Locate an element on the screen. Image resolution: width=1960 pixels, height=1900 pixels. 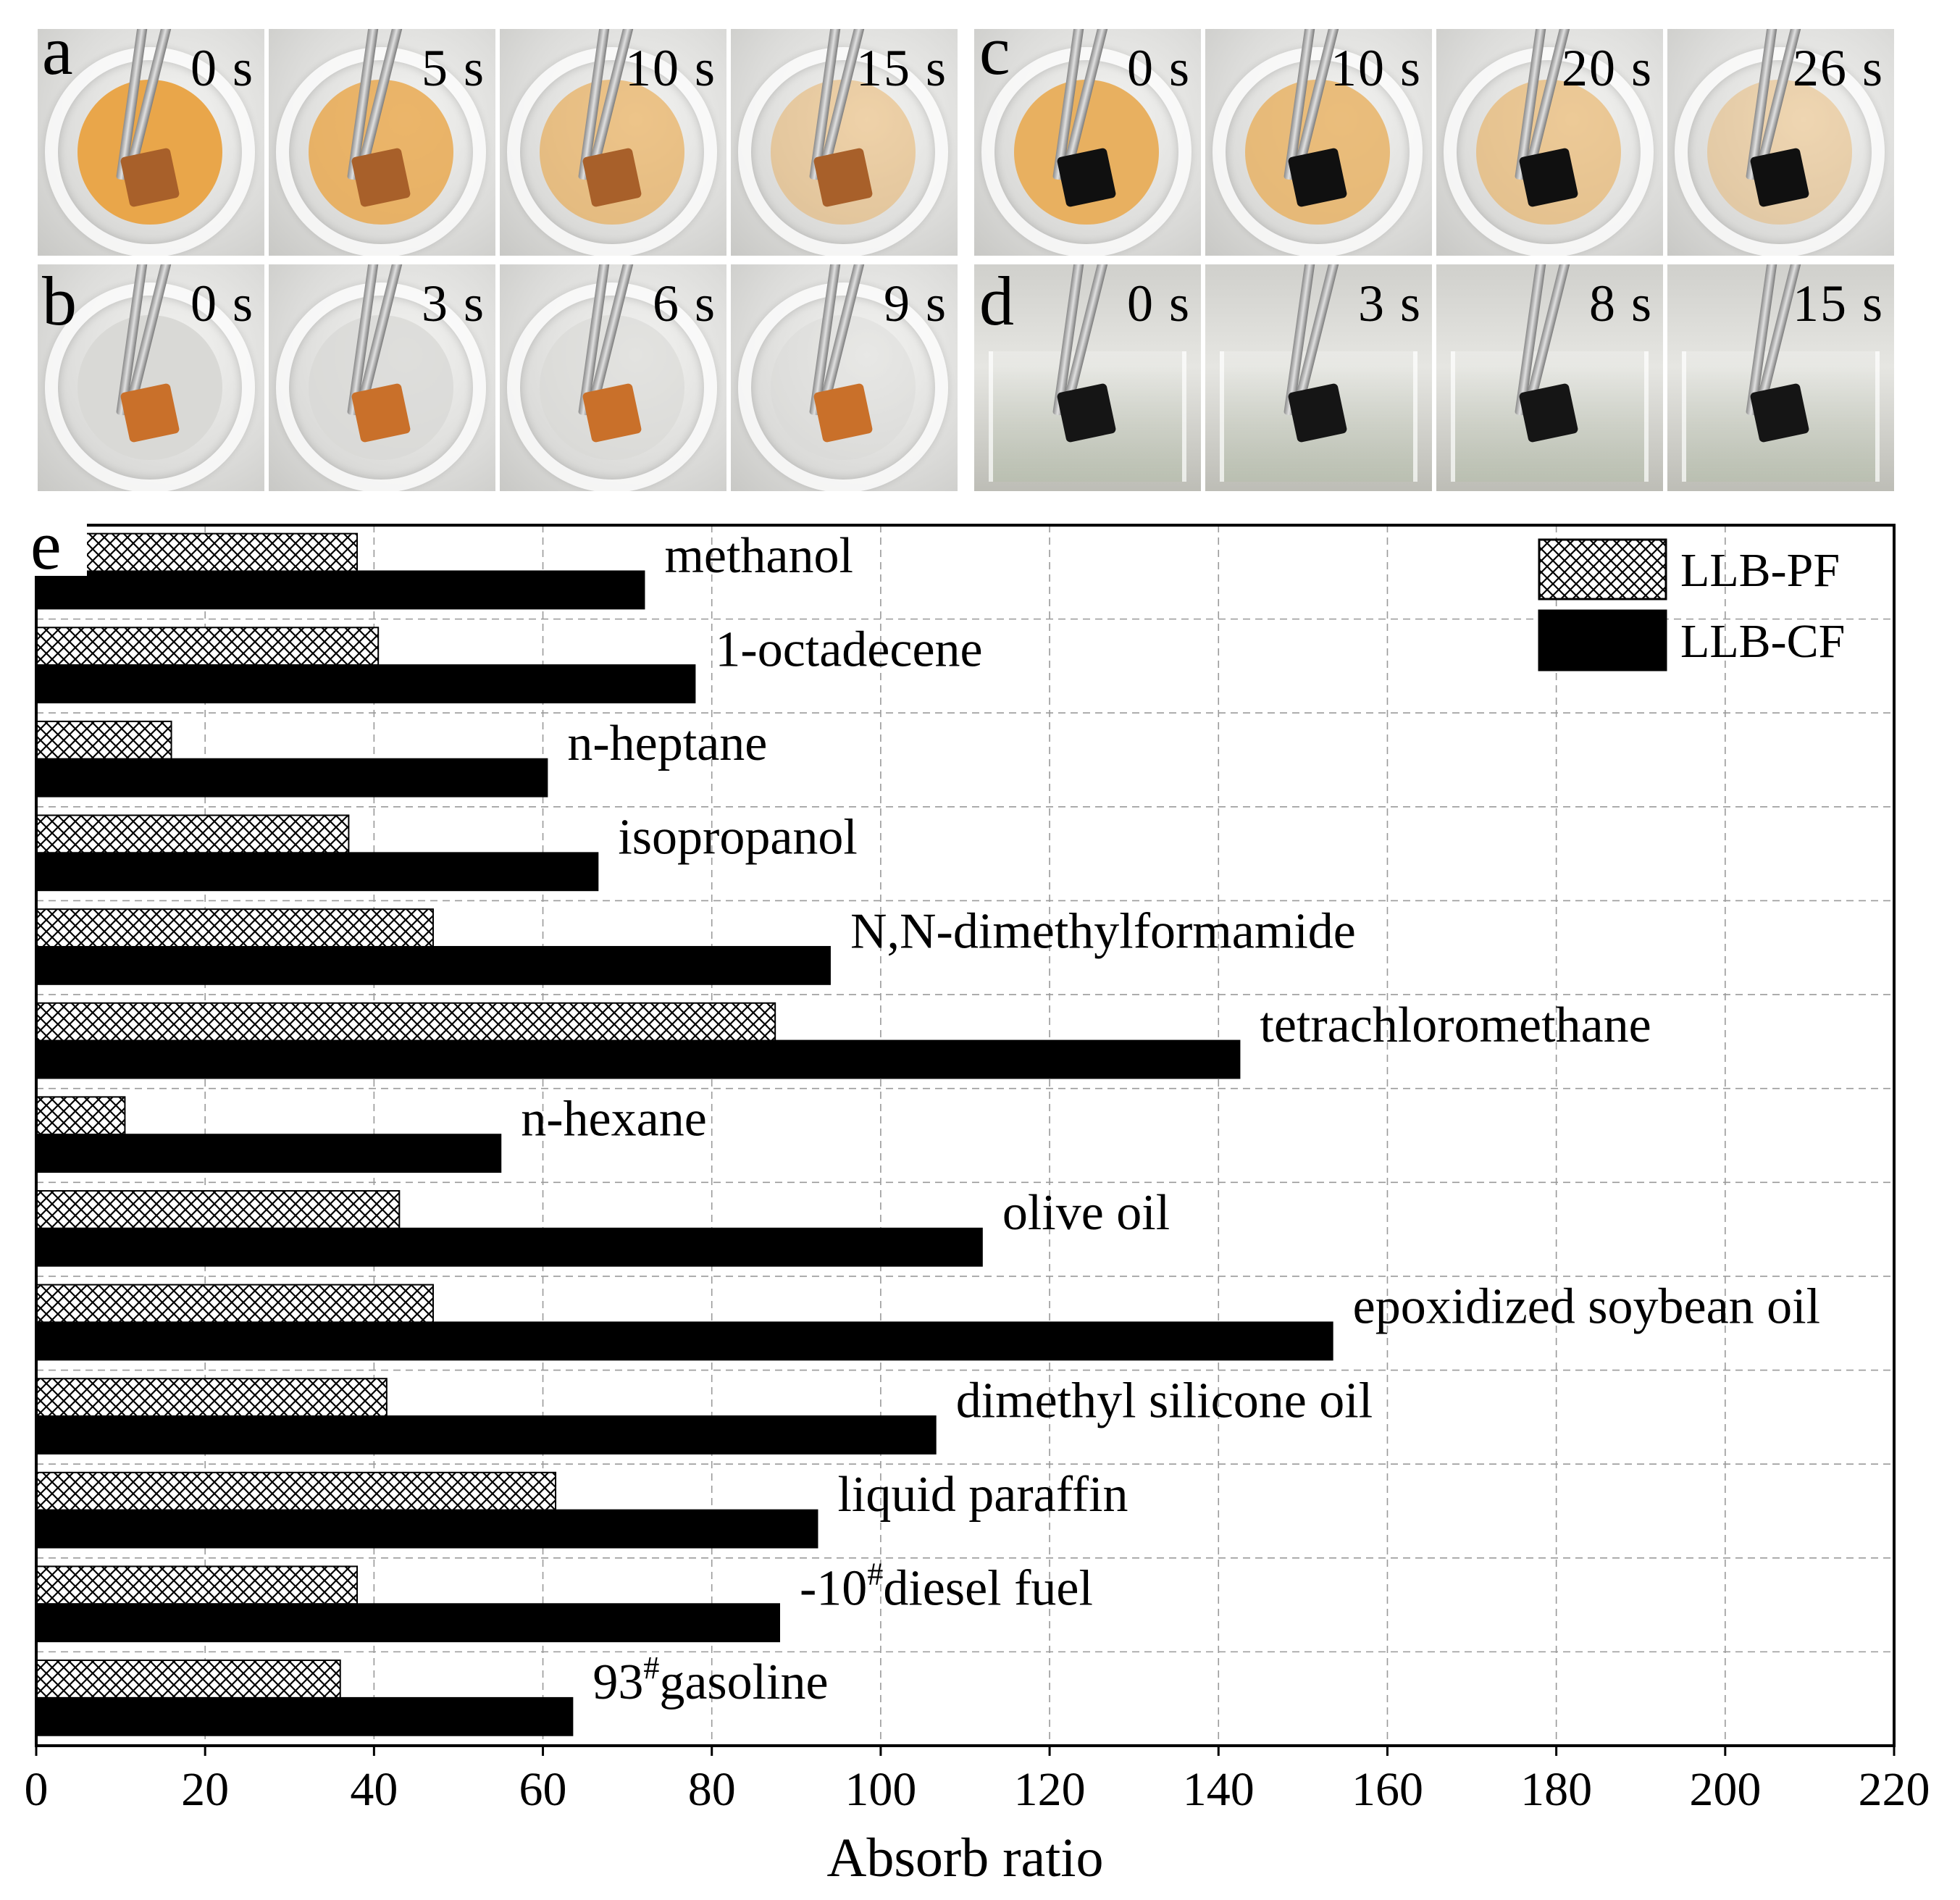
legend-label: LLB-PF is located at coordinates (1760, 570).